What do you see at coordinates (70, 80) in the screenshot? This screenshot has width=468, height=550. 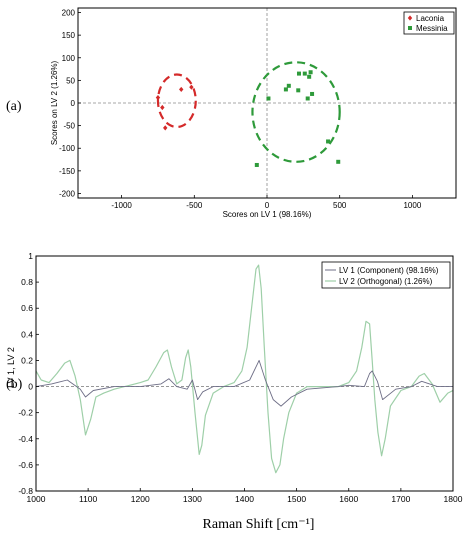 I see `chart-a-ytick-label: 50` at bounding box center [70, 80].